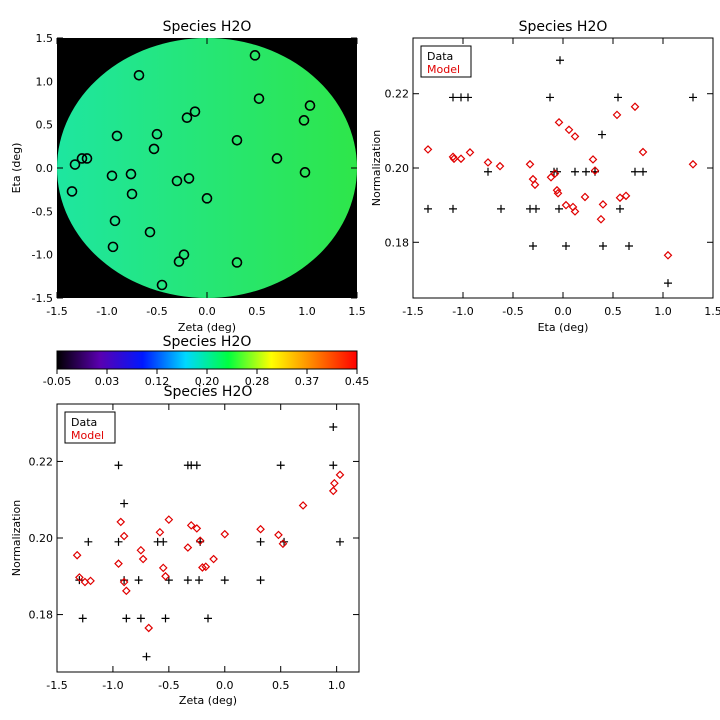 Image resolution: width=720 pixels, height=720 pixels. What do you see at coordinates (45, 168) in the screenshot?
I see `map-ytick-label: 0.0` at bounding box center [45, 168].